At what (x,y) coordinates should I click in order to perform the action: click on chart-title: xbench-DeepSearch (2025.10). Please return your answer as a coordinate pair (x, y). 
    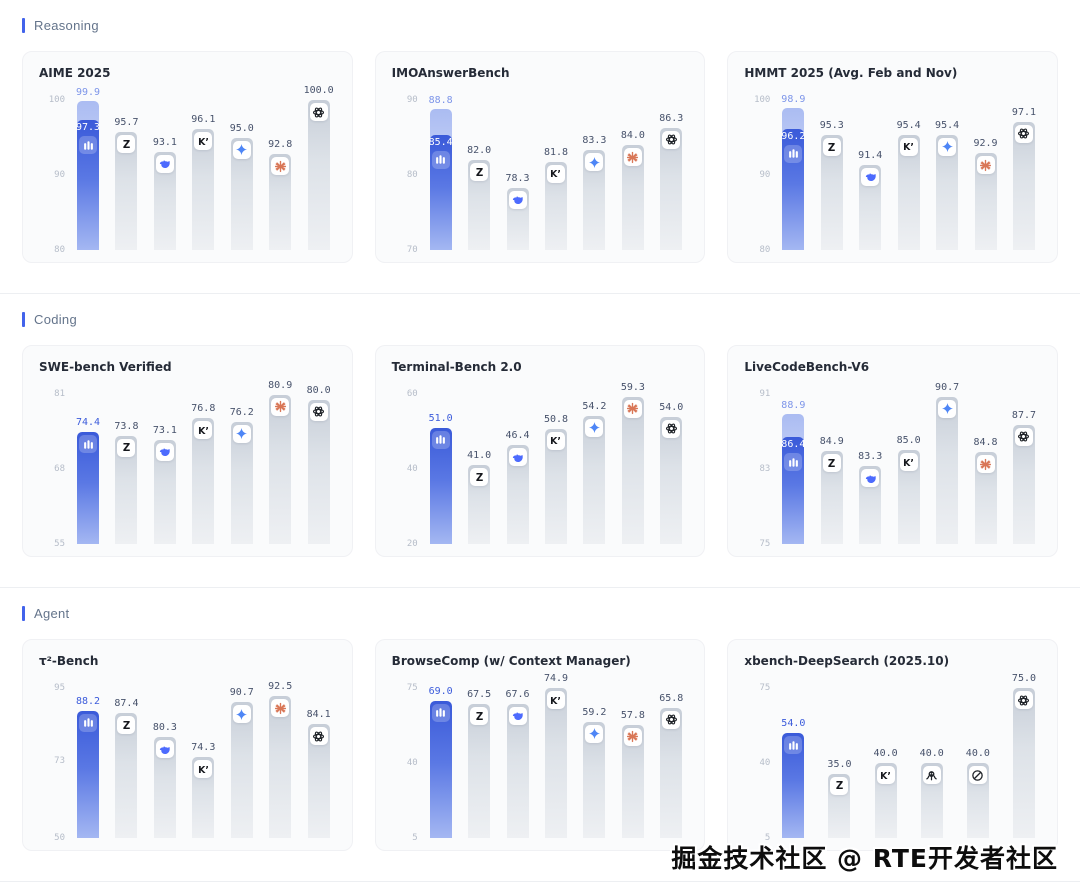
    Looking at the image, I should click on (847, 661).